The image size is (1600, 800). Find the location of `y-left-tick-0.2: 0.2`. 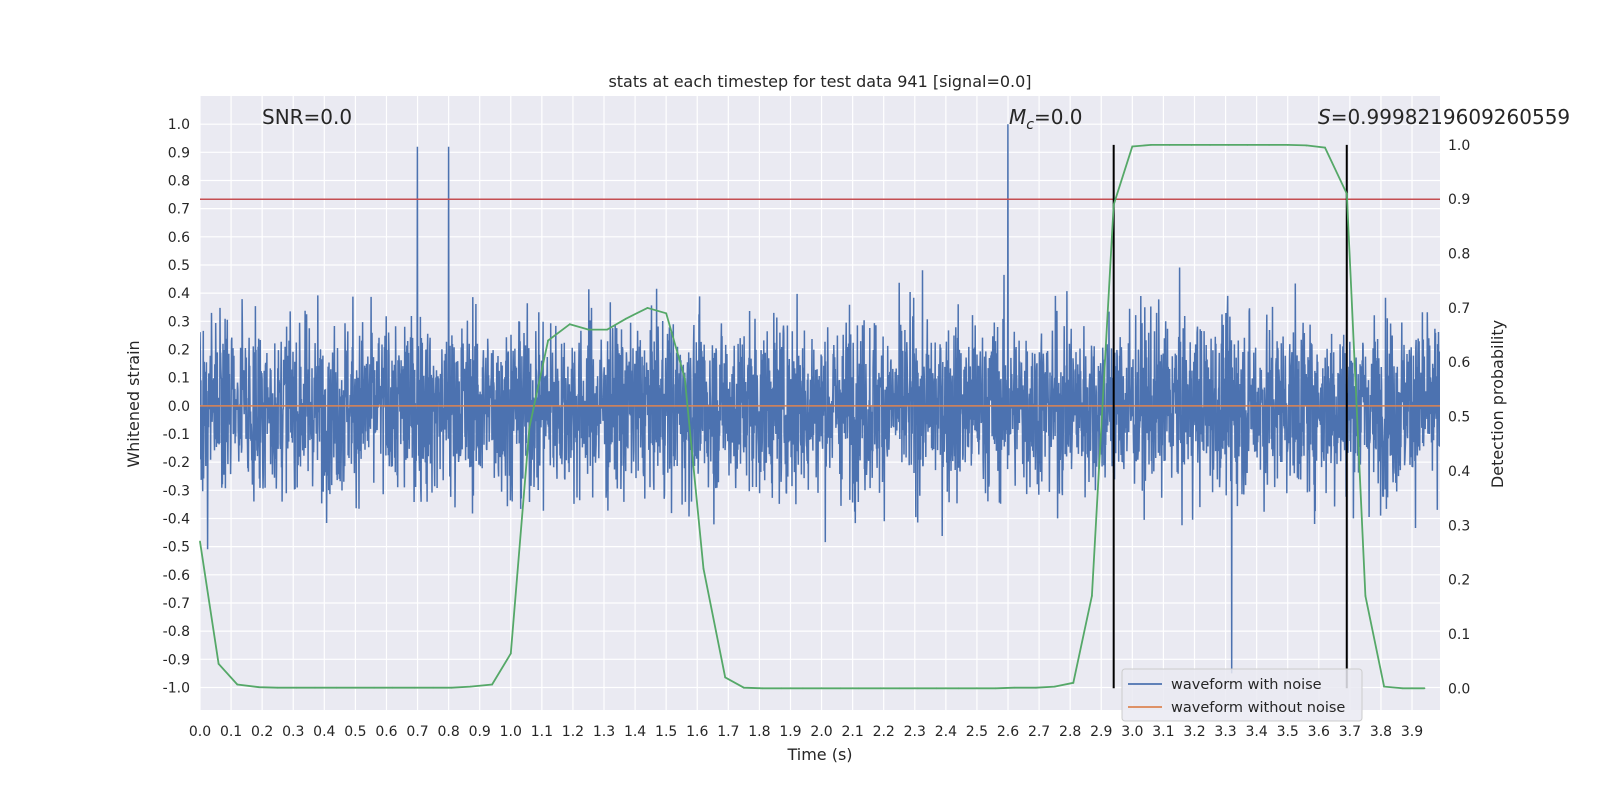

y-left-tick-0.2: 0.2 is located at coordinates (179, 350).